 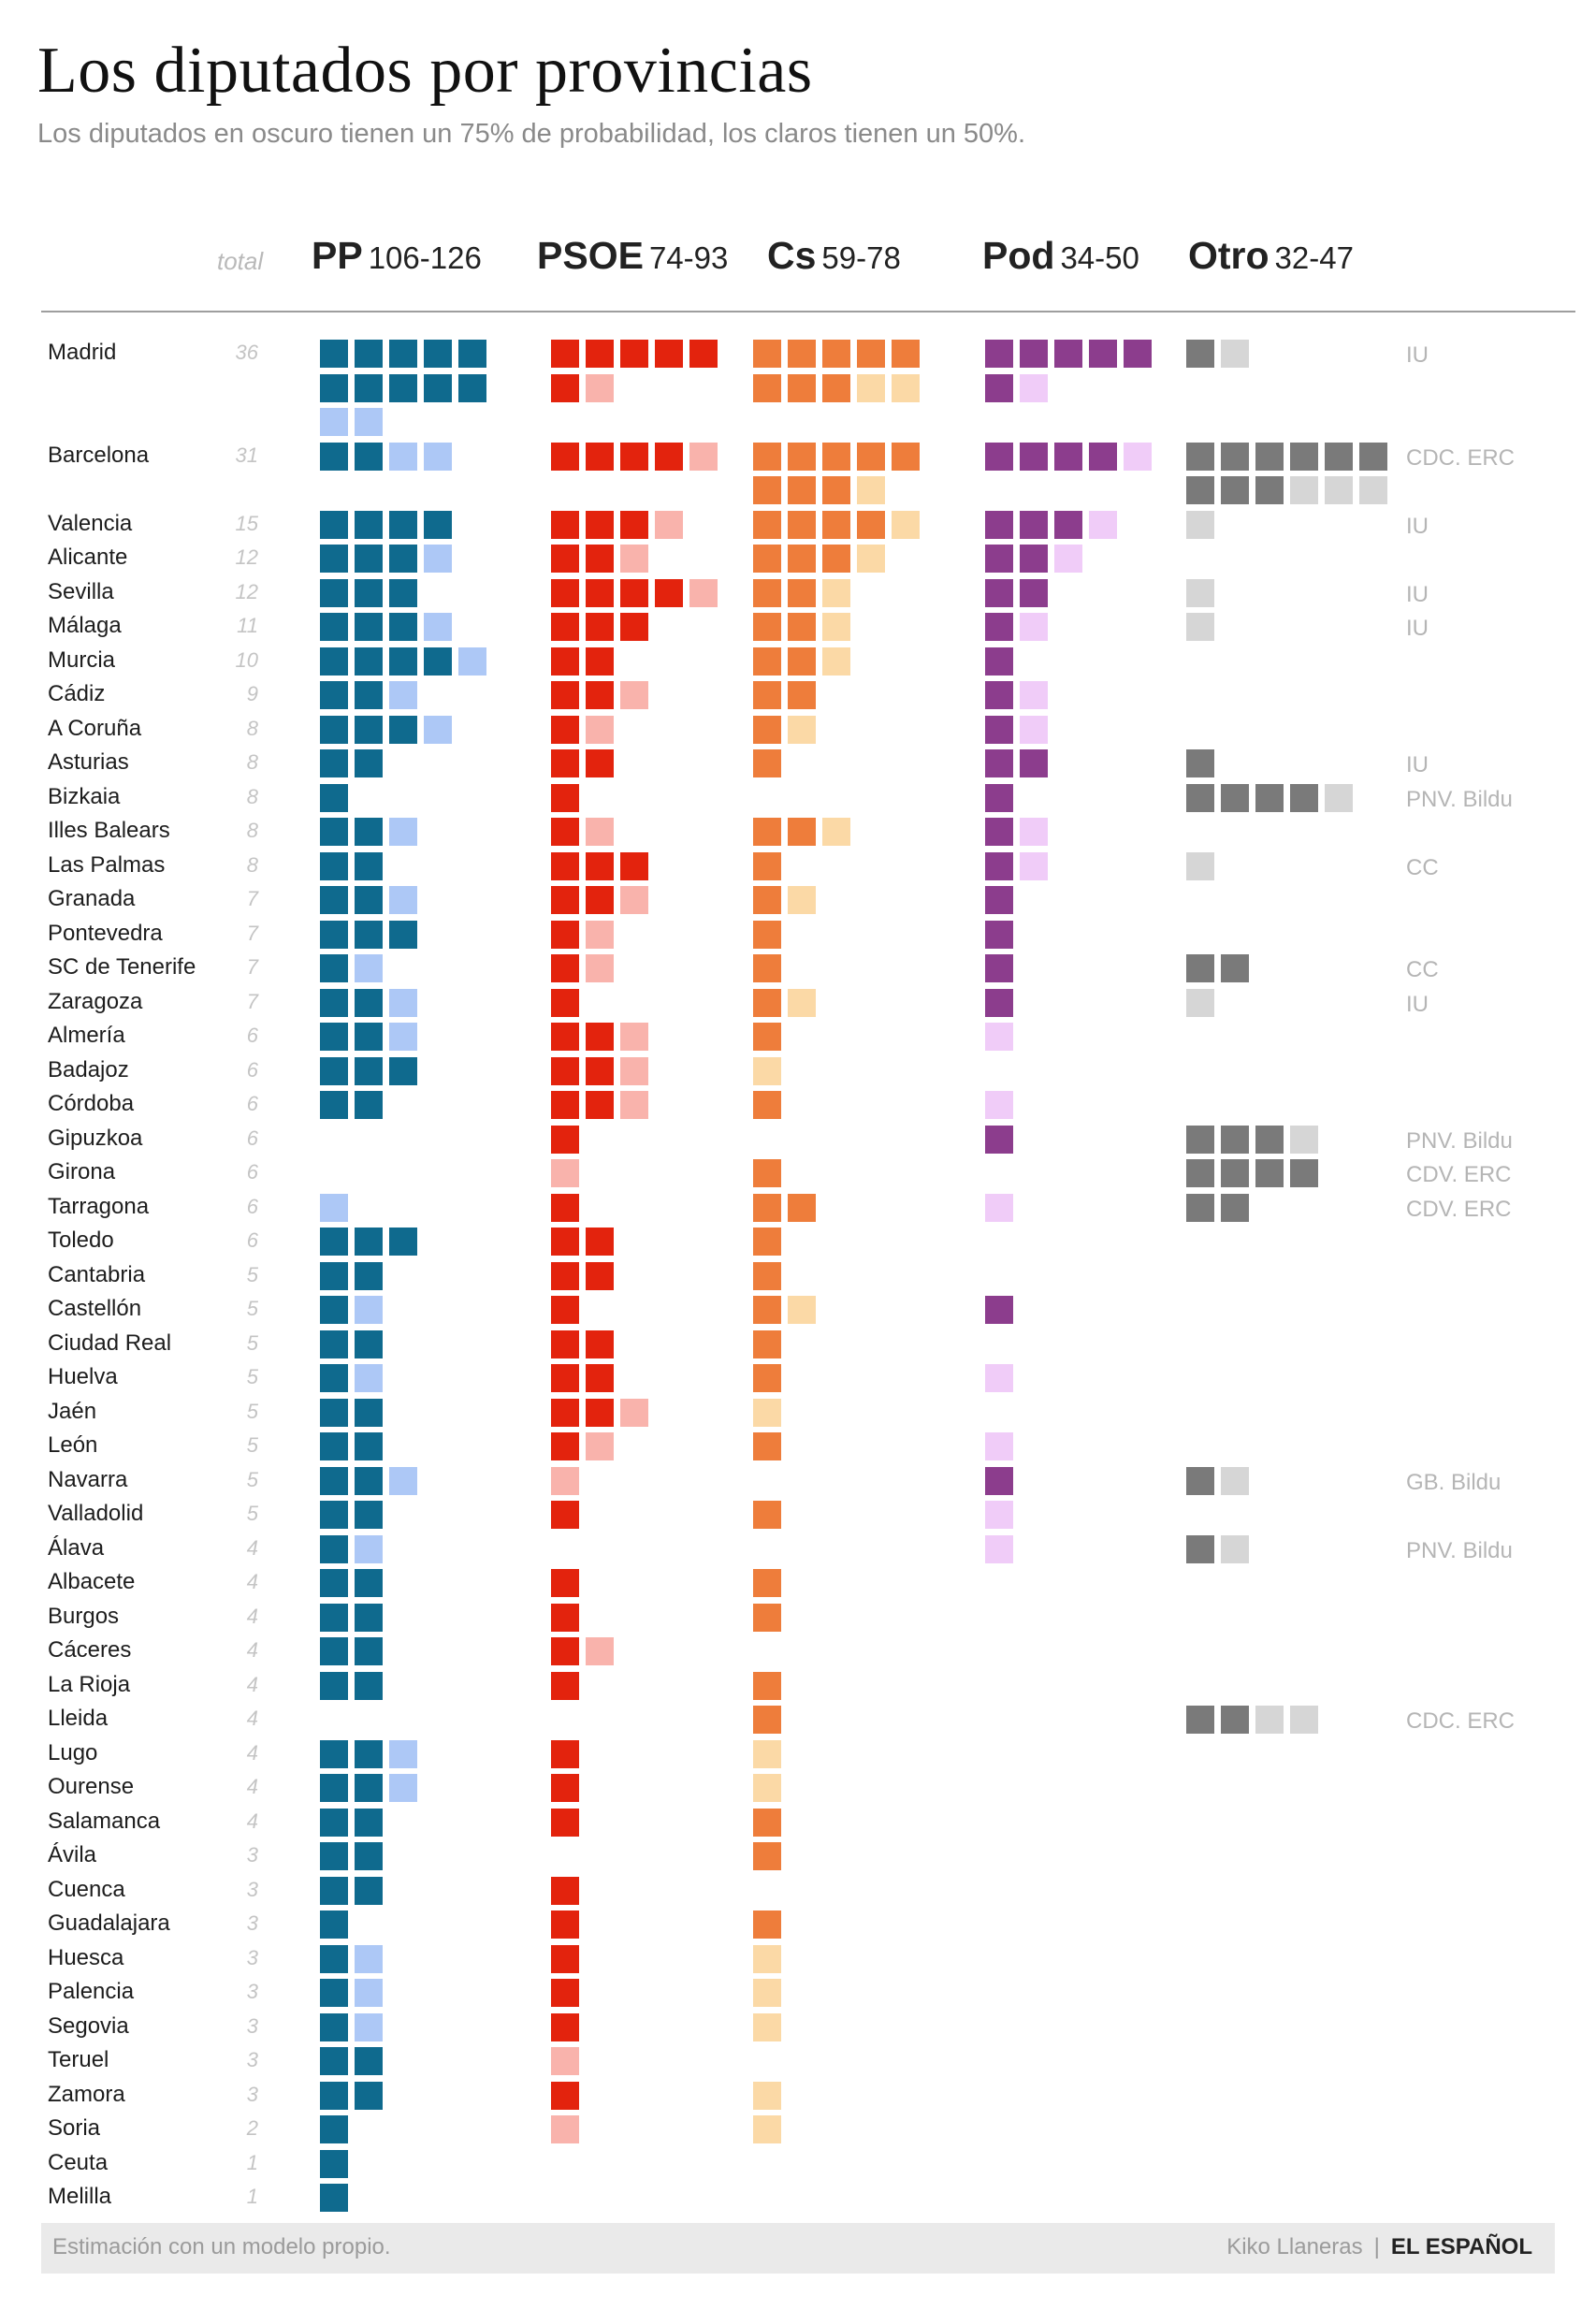 I want to click on province-label: Ourense, so click(x=91, y=1787).